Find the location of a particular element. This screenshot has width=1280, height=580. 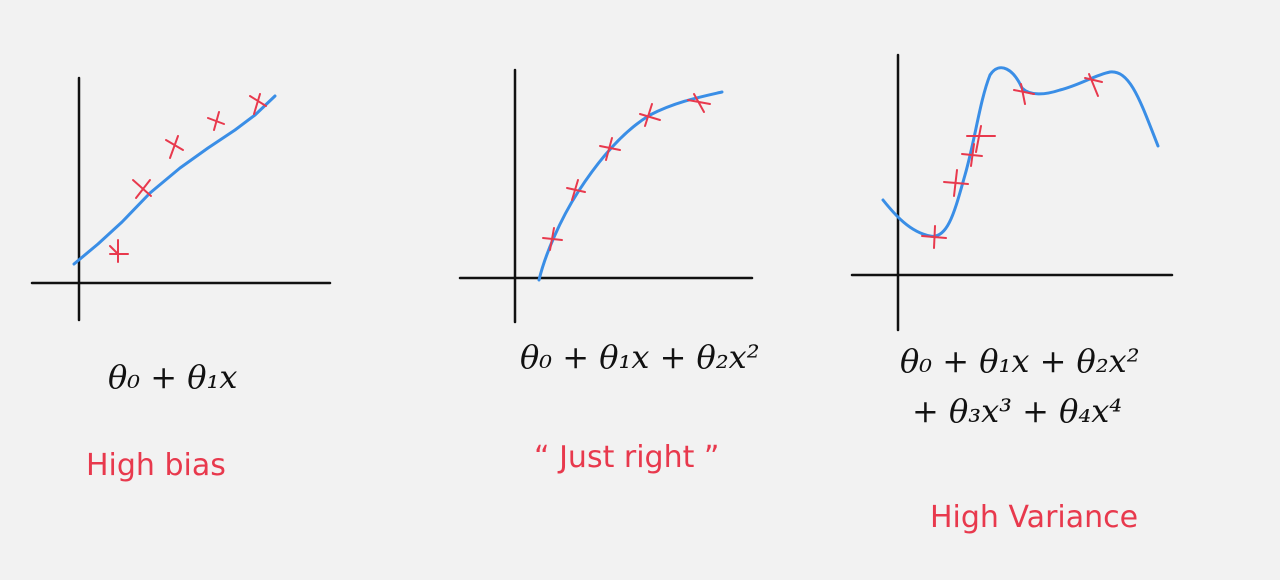

label-just-right: “ Just right ” is located at coordinates (627, 457).